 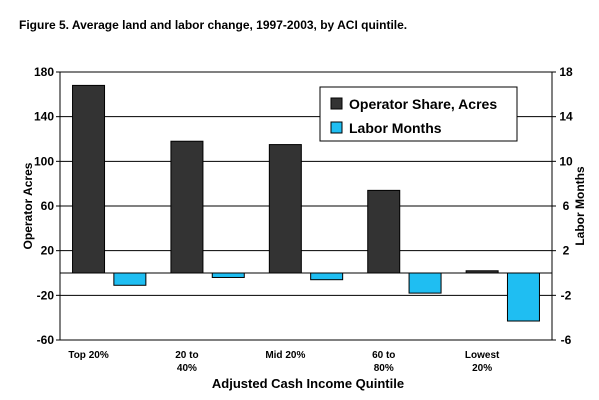 I want to click on legend-box, so click(x=418, y=114).